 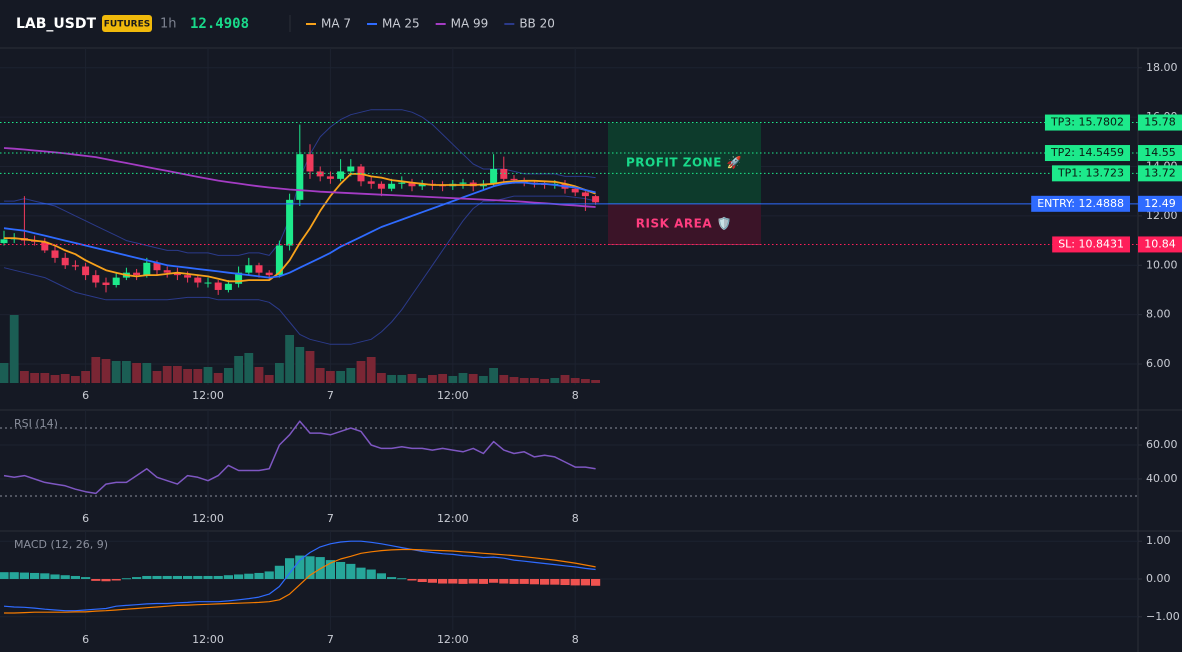 I want to click on level-tag-text: SL: 10.8431, so click(x=1091, y=243).